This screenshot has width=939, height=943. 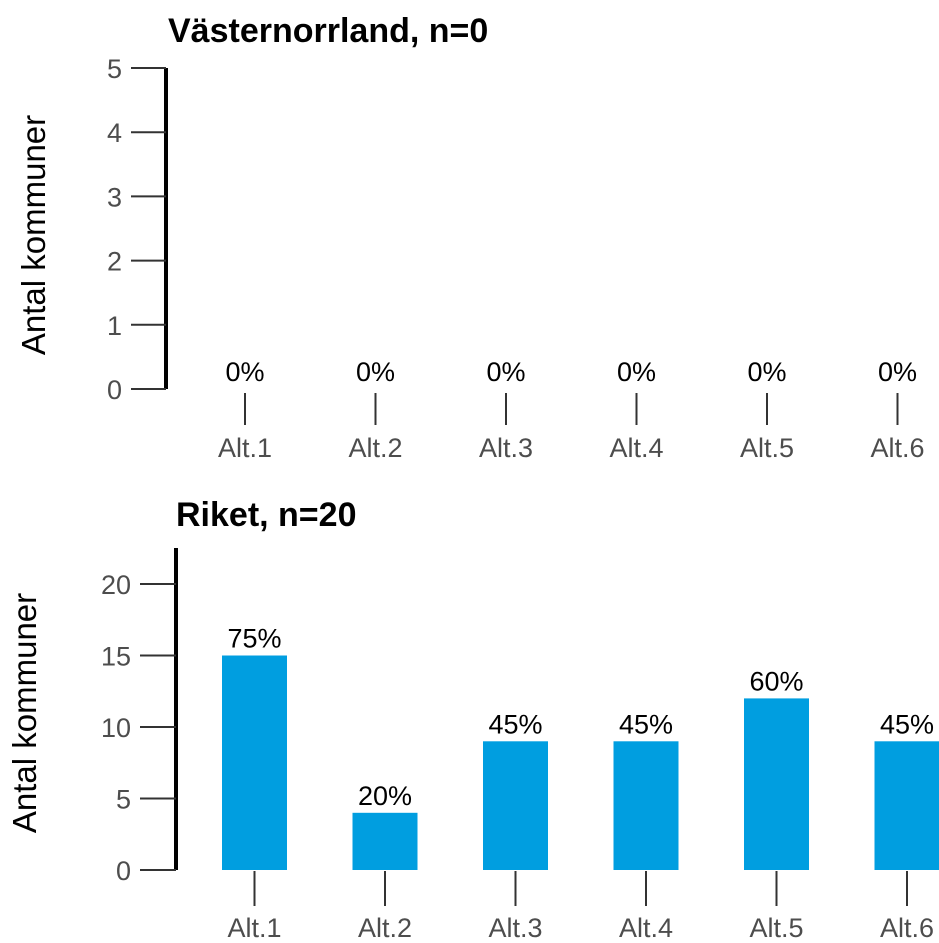 What do you see at coordinates (114, 262) in the screenshot?
I see `y-tick-label: 2` at bounding box center [114, 262].